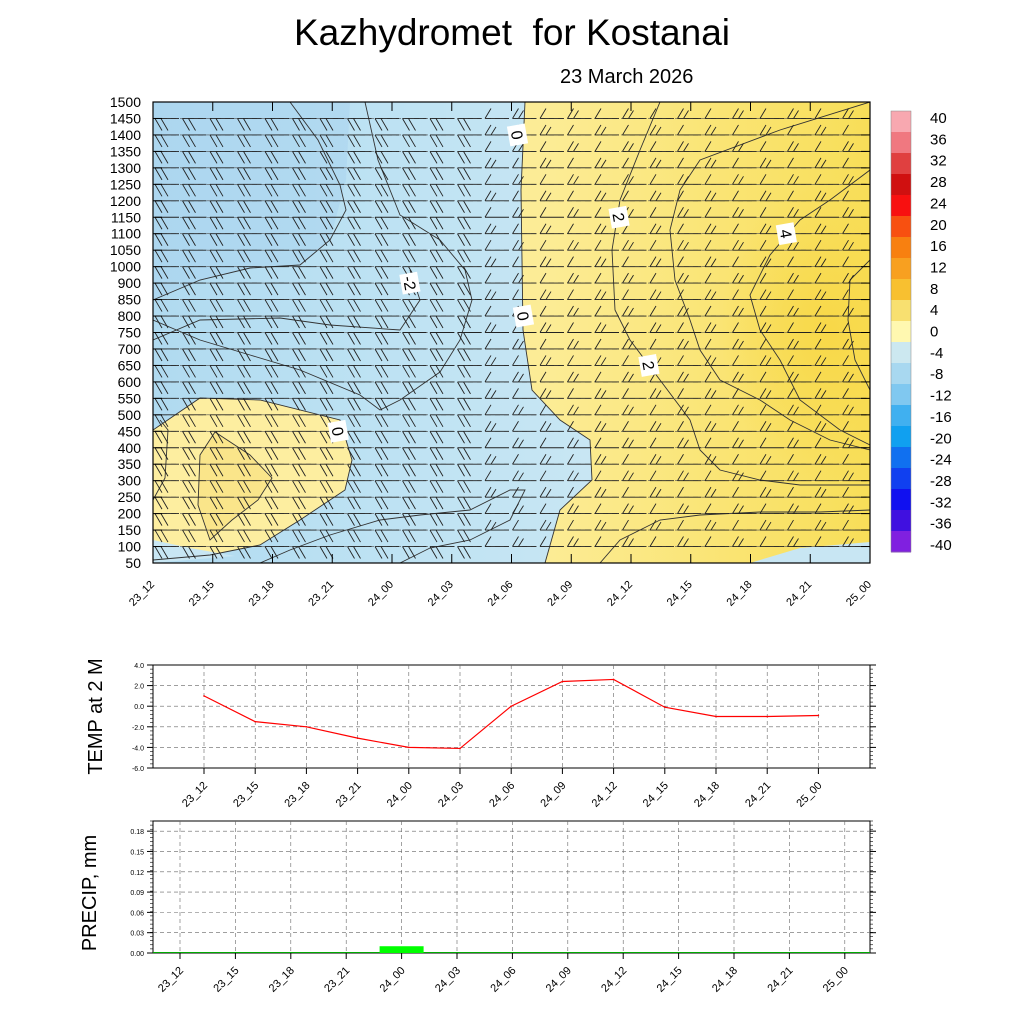 The height and width of the screenshot is (1024, 1024). What do you see at coordinates (125, 118) in the screenshot?
I see `y-tick-label: 1450` at bounding box center [125, 118].